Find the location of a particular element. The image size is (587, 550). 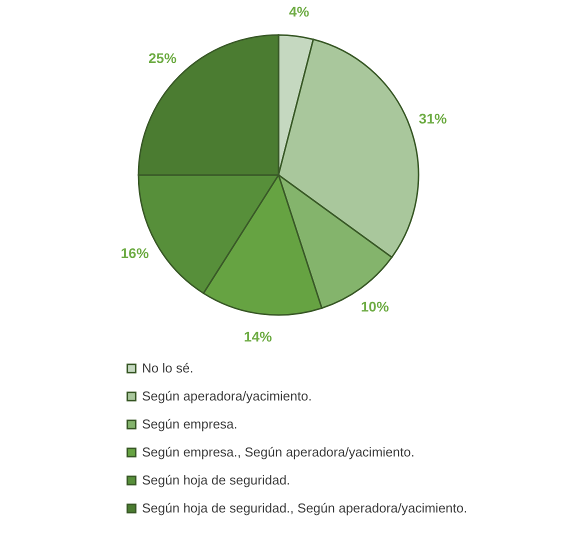

data-label: 14% is located at coordinates (258, 336).